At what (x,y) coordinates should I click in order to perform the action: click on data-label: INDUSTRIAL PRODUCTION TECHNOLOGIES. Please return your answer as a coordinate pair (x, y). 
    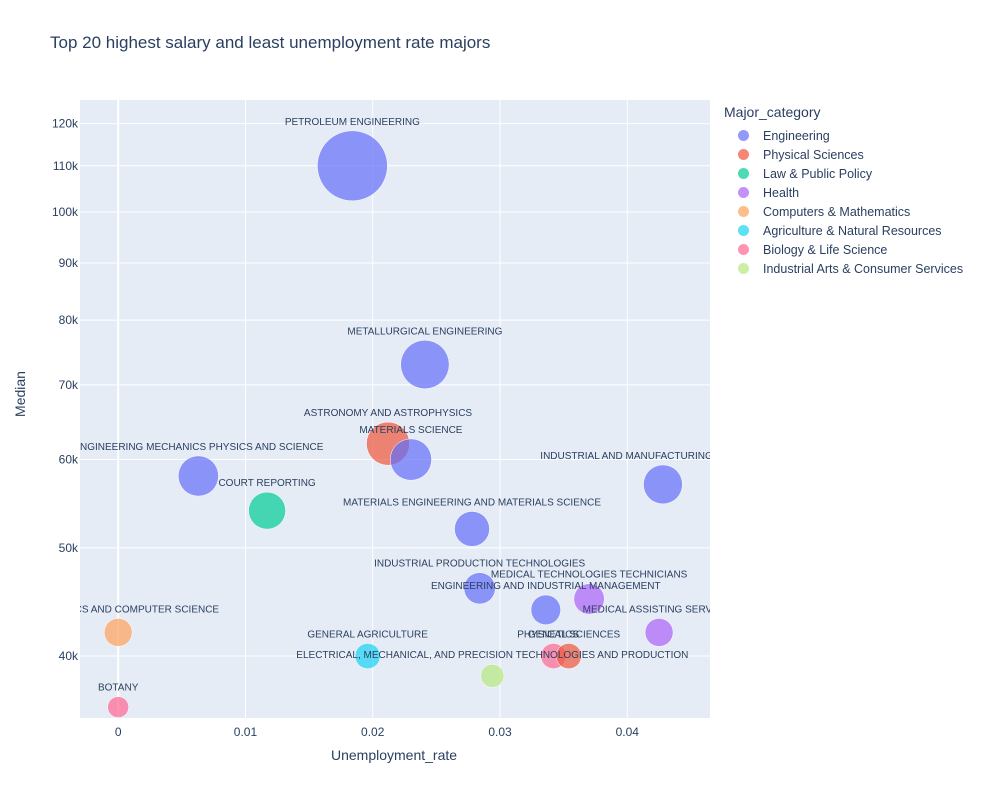
    Looking at the image, I should click on (479, 564).